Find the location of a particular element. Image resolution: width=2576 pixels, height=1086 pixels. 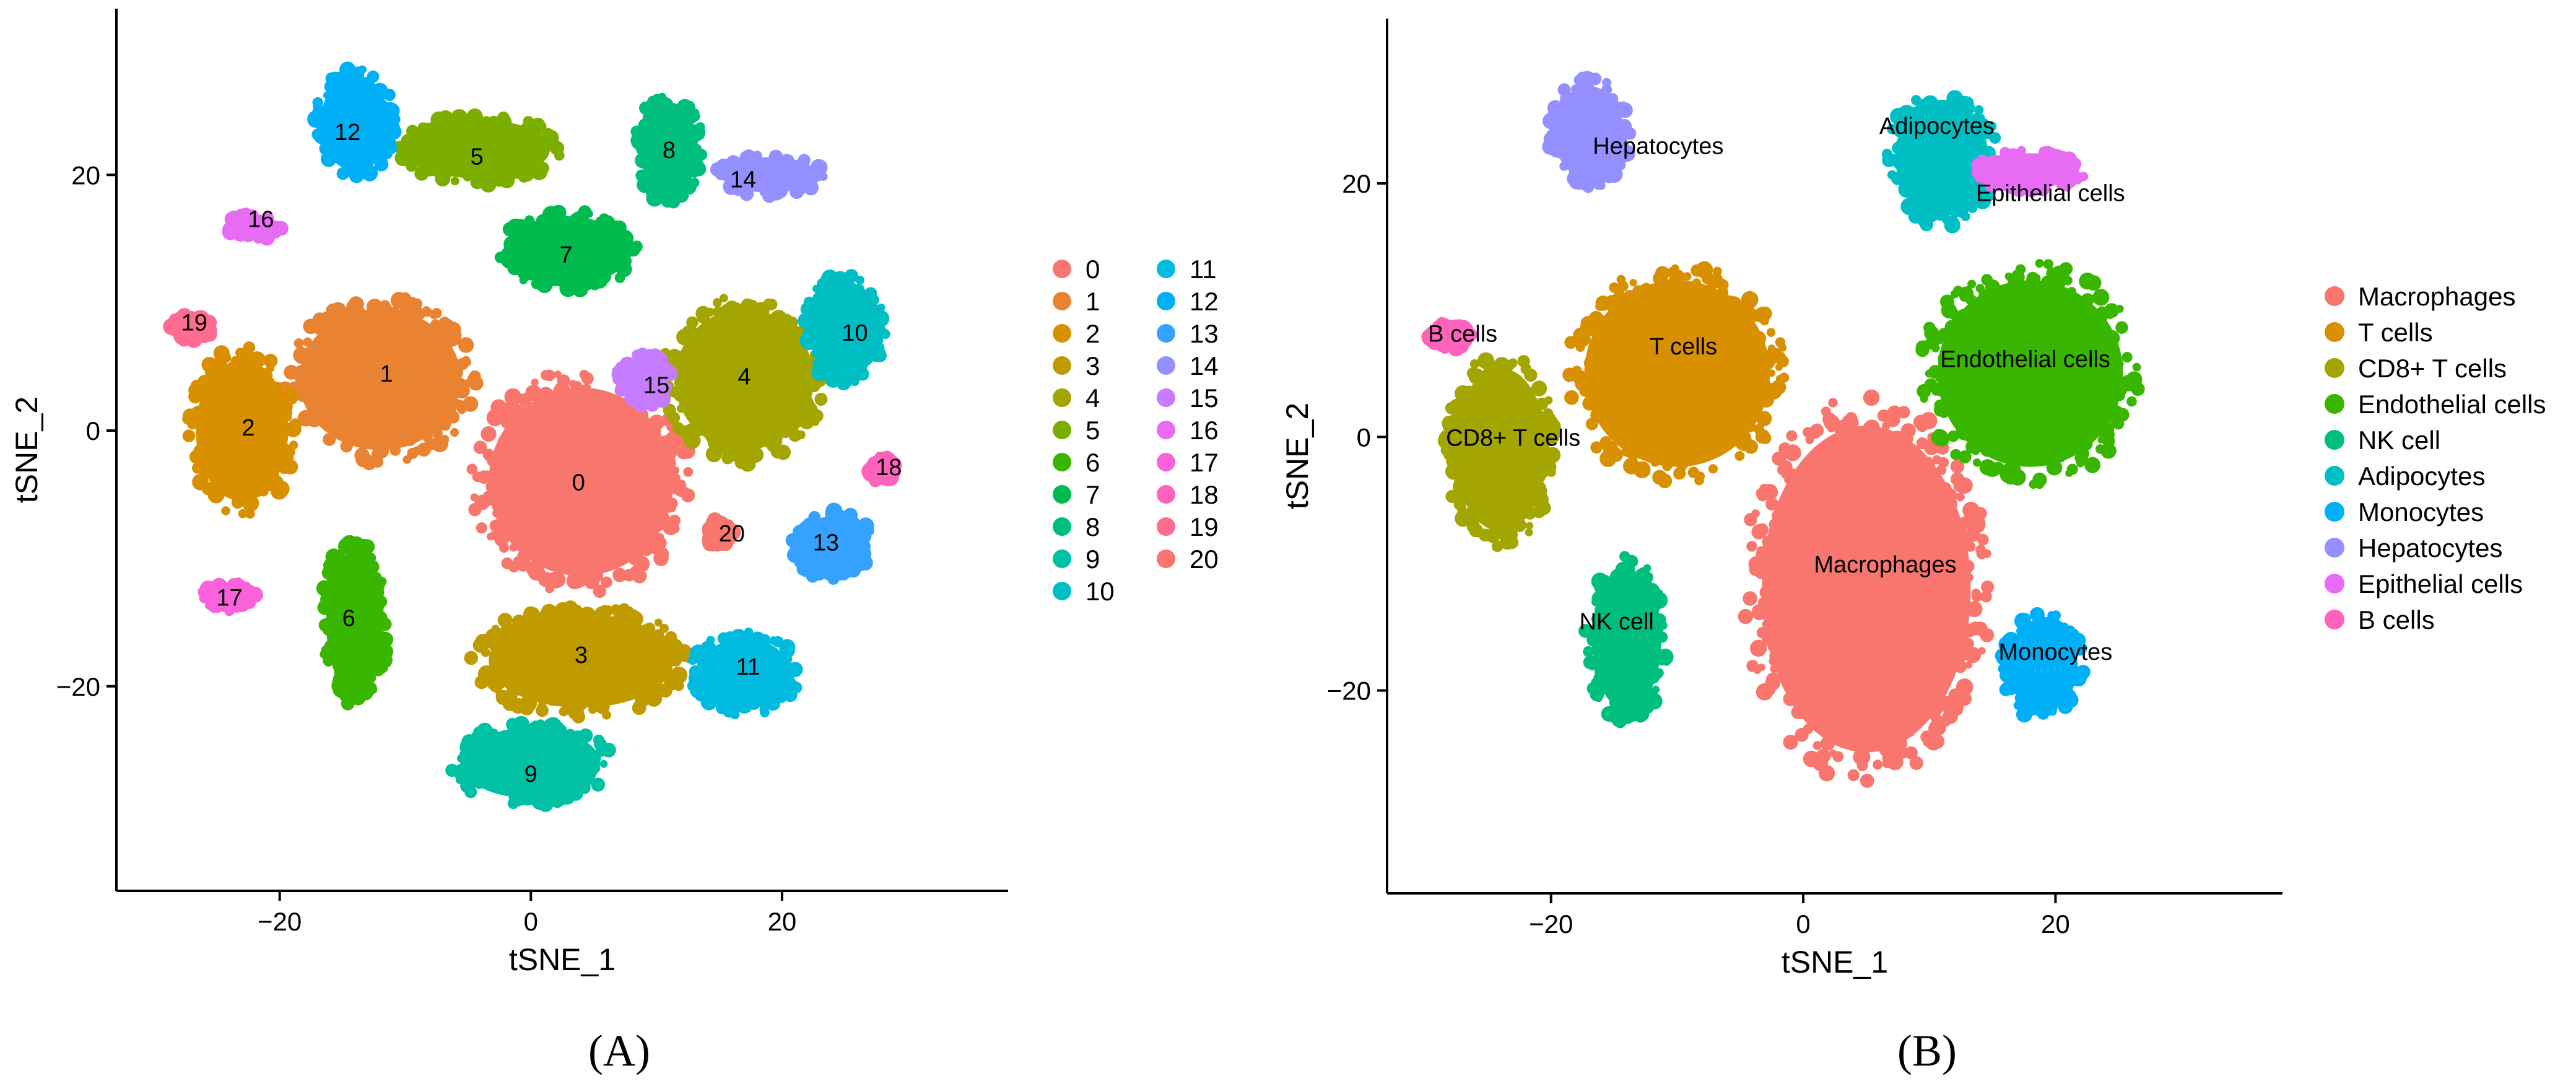

panel-b-y-tick-label: −20 is located at coordinates (1349, 691).